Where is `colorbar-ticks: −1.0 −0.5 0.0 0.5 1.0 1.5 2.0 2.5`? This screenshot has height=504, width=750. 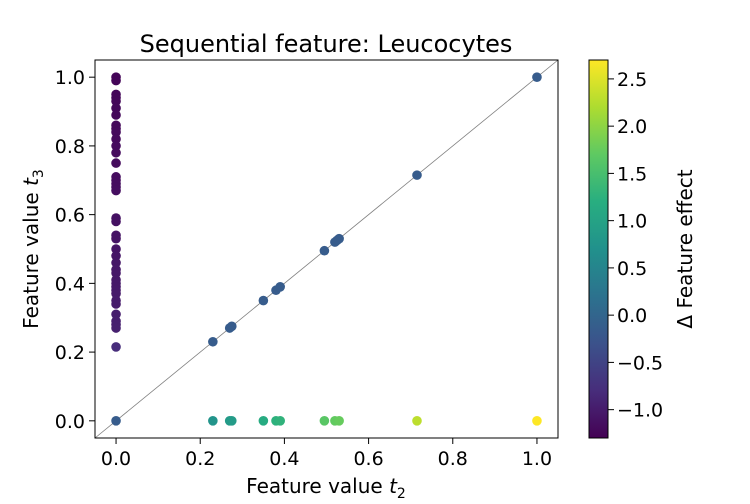 colorbar-ticks: −1.0 −0.5 0.0 0.5 1.0 1.5 2.0 2.5 is located at coordinates (635, 245).